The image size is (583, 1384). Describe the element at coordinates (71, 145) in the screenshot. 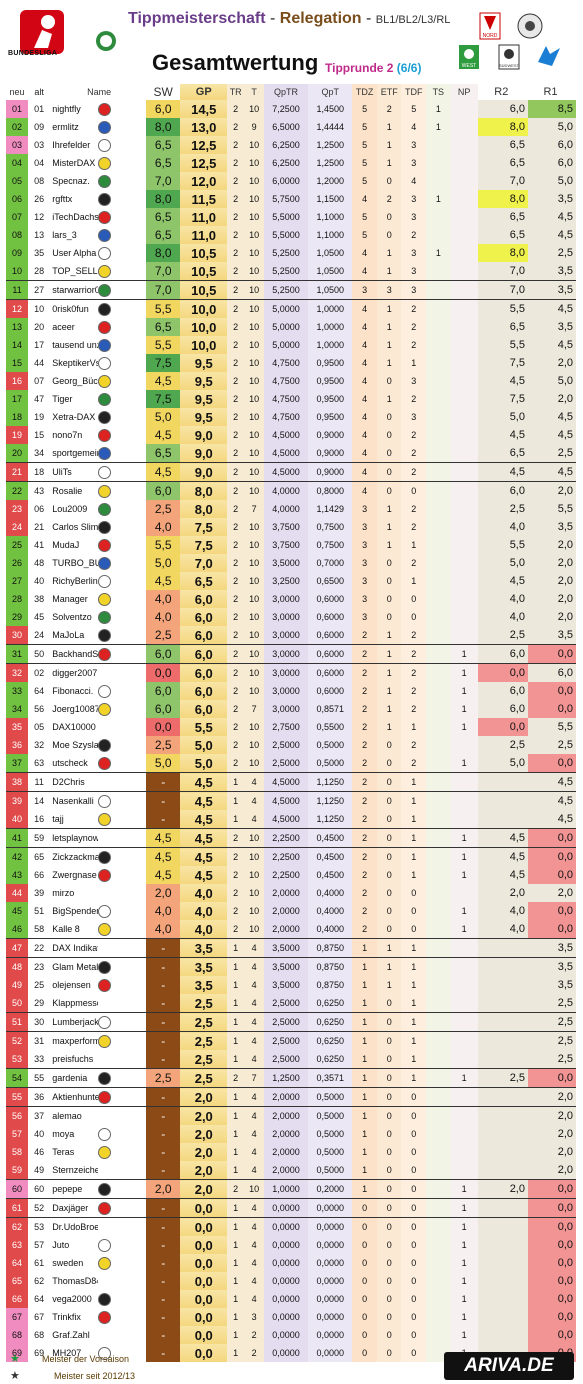

I see `cell-name: Ihrefelder` at that location.